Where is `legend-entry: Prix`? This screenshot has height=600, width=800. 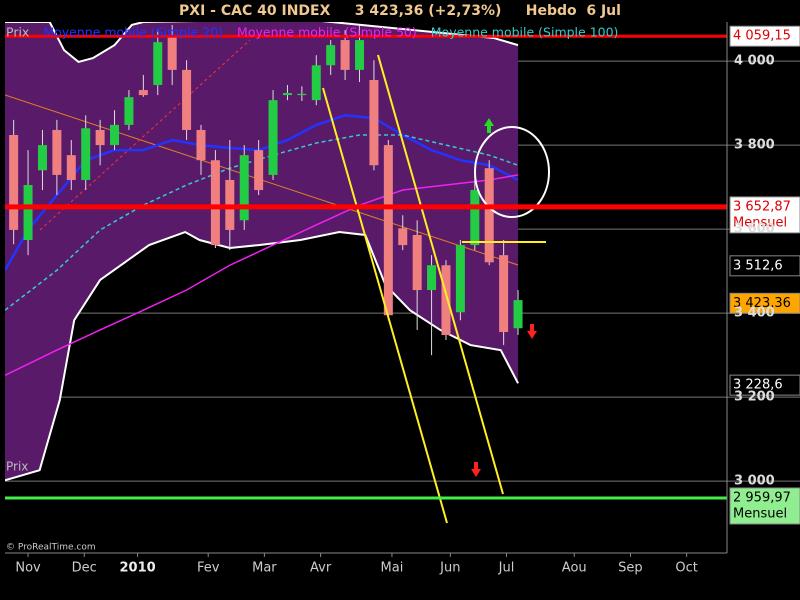 legend-entry: Prix is located at coordinates (17, 32).